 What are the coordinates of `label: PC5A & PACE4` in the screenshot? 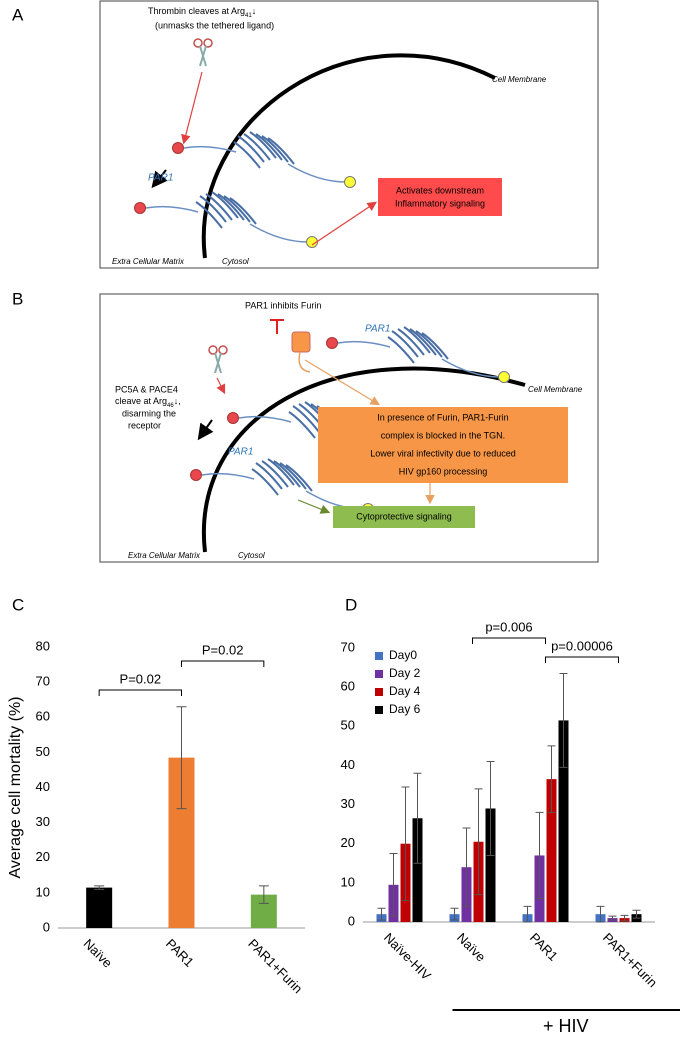 It's located at (146, 389).